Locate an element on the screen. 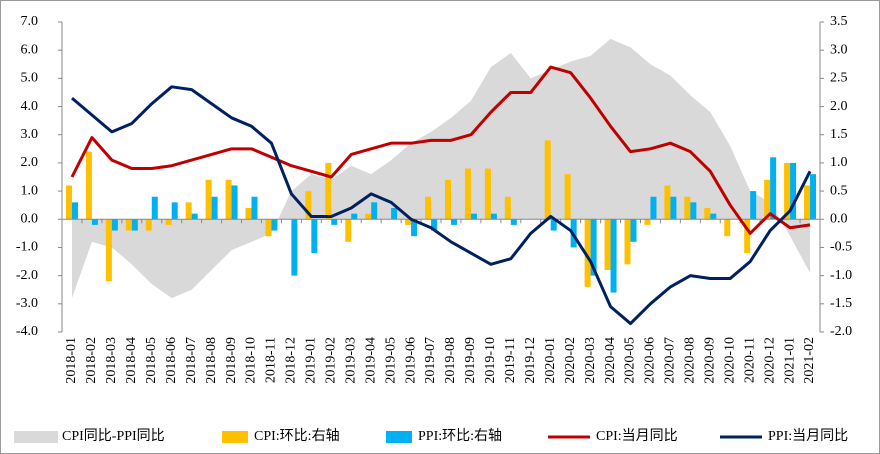  x-tick-label: 2018-10 is located at coordinates (251, 360).